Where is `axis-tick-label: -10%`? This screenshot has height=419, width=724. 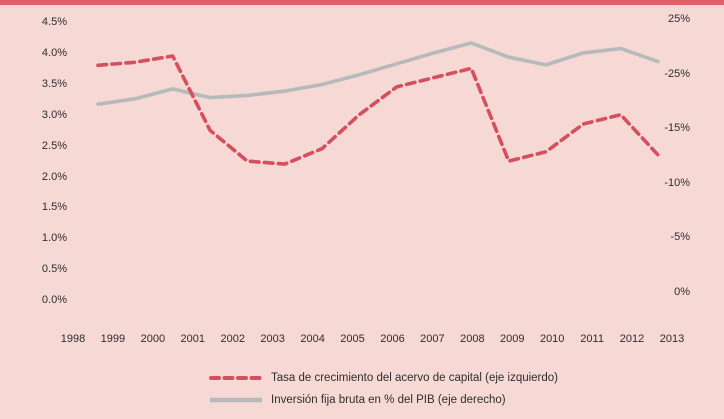 axis-tick-label: -10% is located at coordinates (677, 182).